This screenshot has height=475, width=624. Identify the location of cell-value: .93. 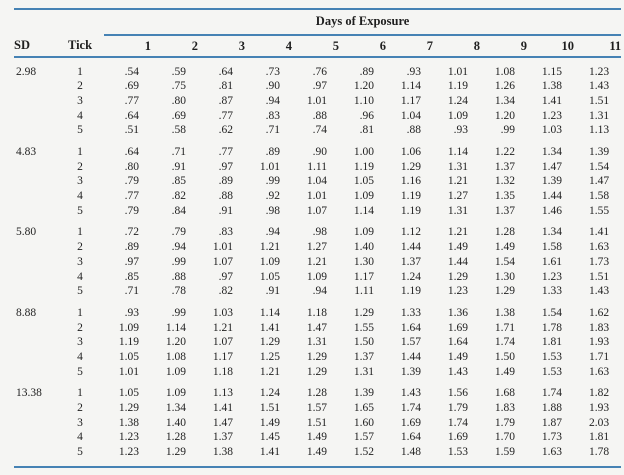
(460, 130).